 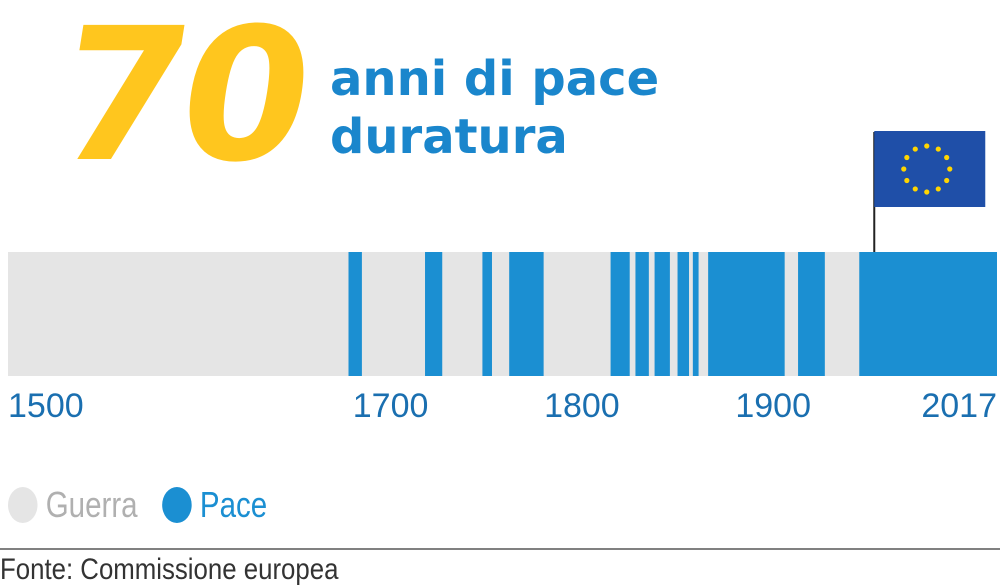 What do you see at coordinates (449, 137) in the screenshot?
I see `headline-line-2: duratura` at bounding box center [449, 137].